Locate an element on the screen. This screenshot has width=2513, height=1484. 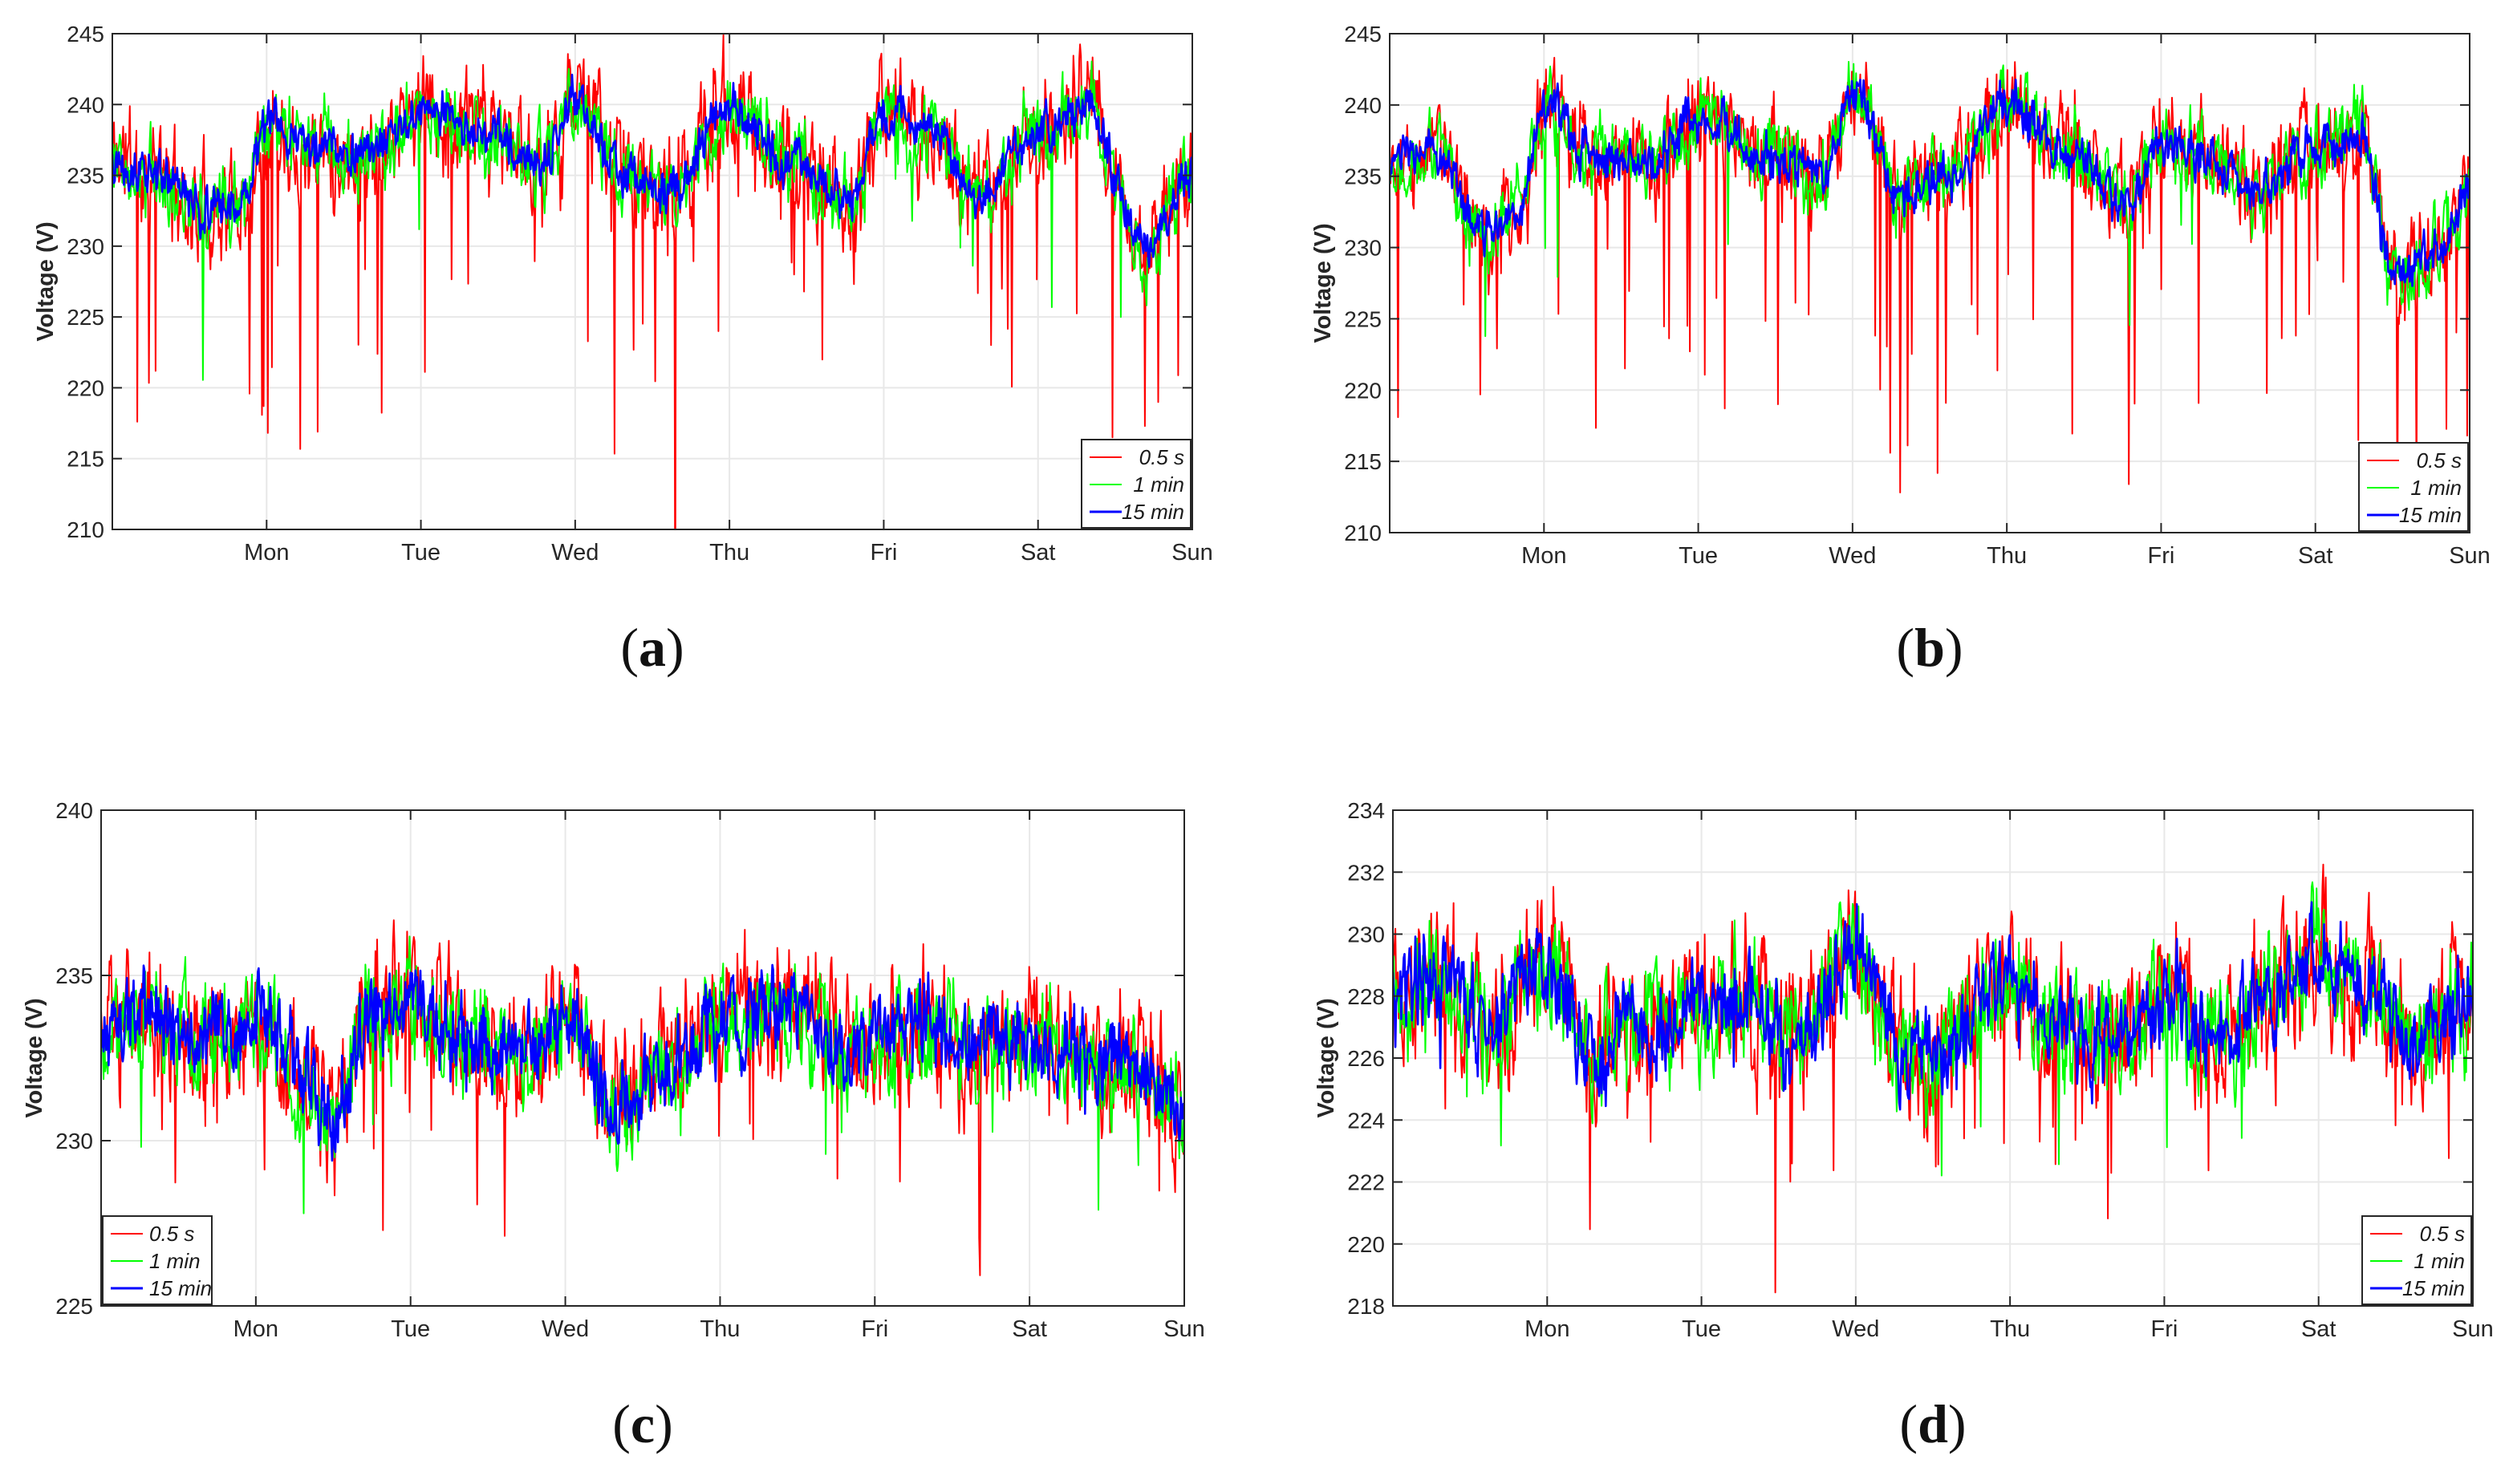
y-tick-label: 222 is located at coordinates (1366, 1183).